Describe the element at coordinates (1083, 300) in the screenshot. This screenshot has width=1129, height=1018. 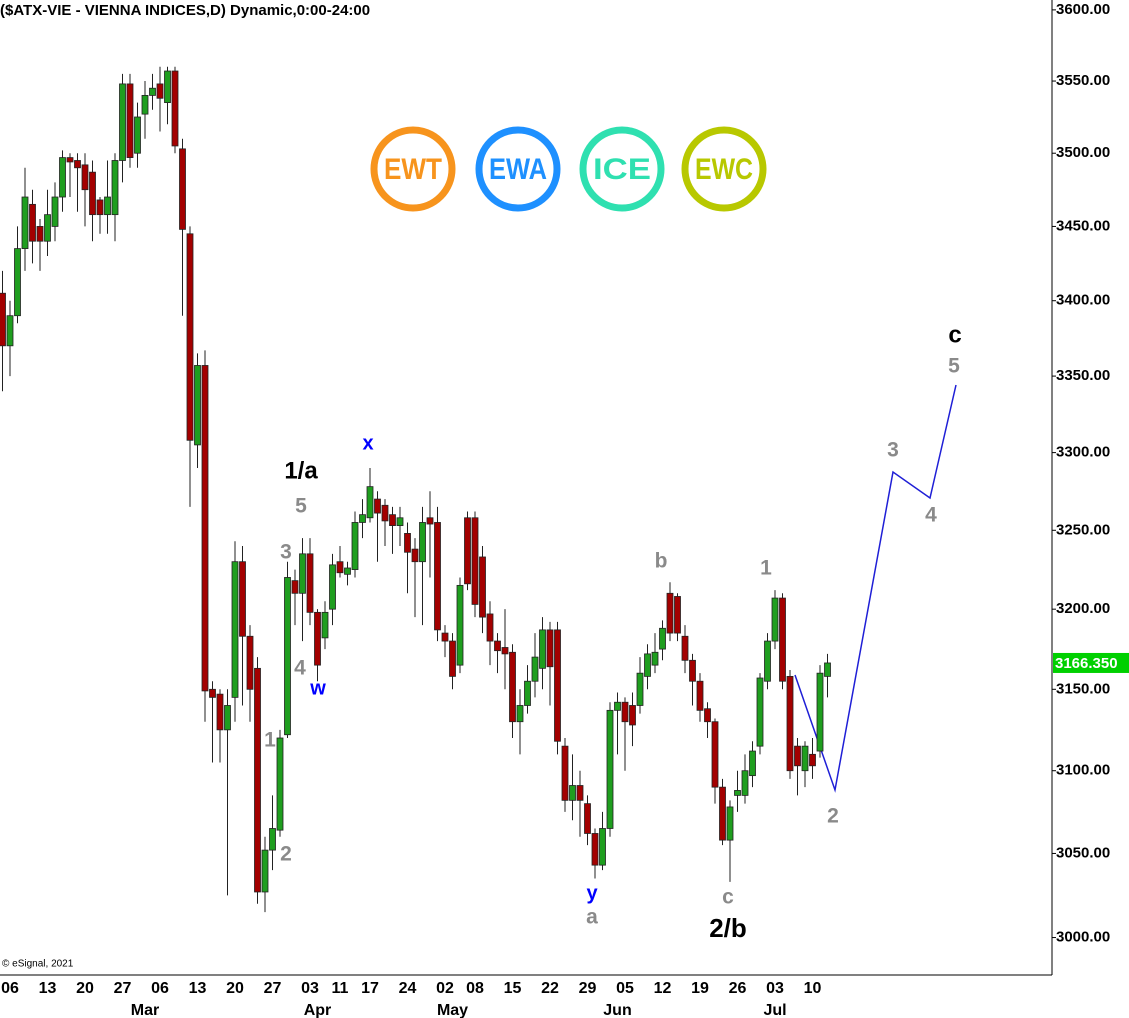
I see `y-tick-label: 3400.00` at that location.